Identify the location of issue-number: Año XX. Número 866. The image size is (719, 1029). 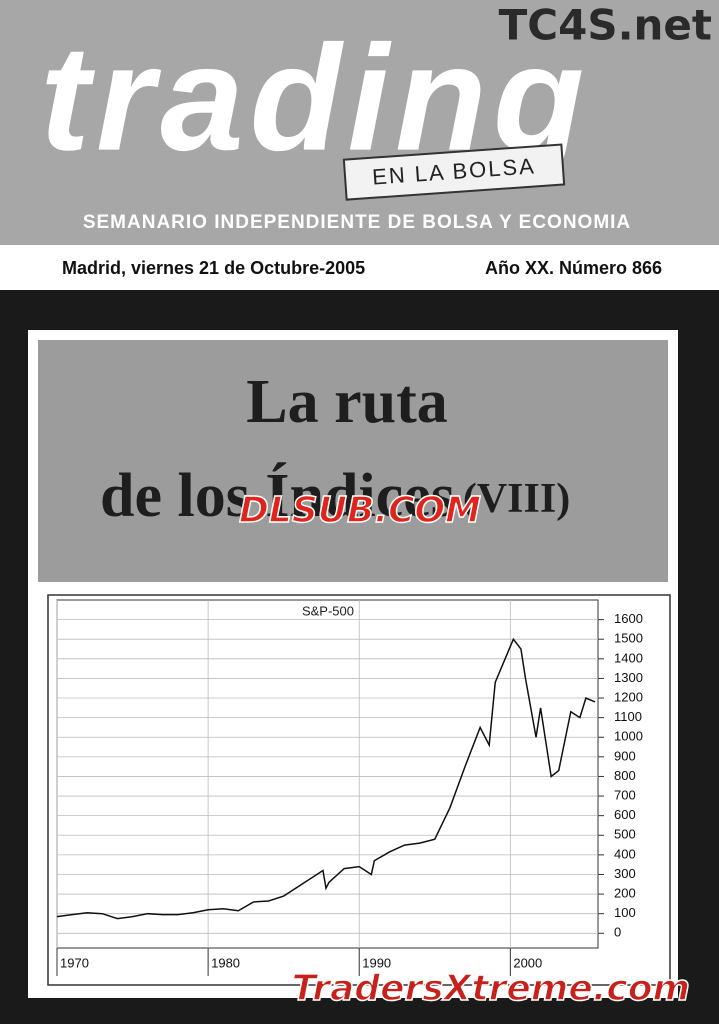
(573, 268).